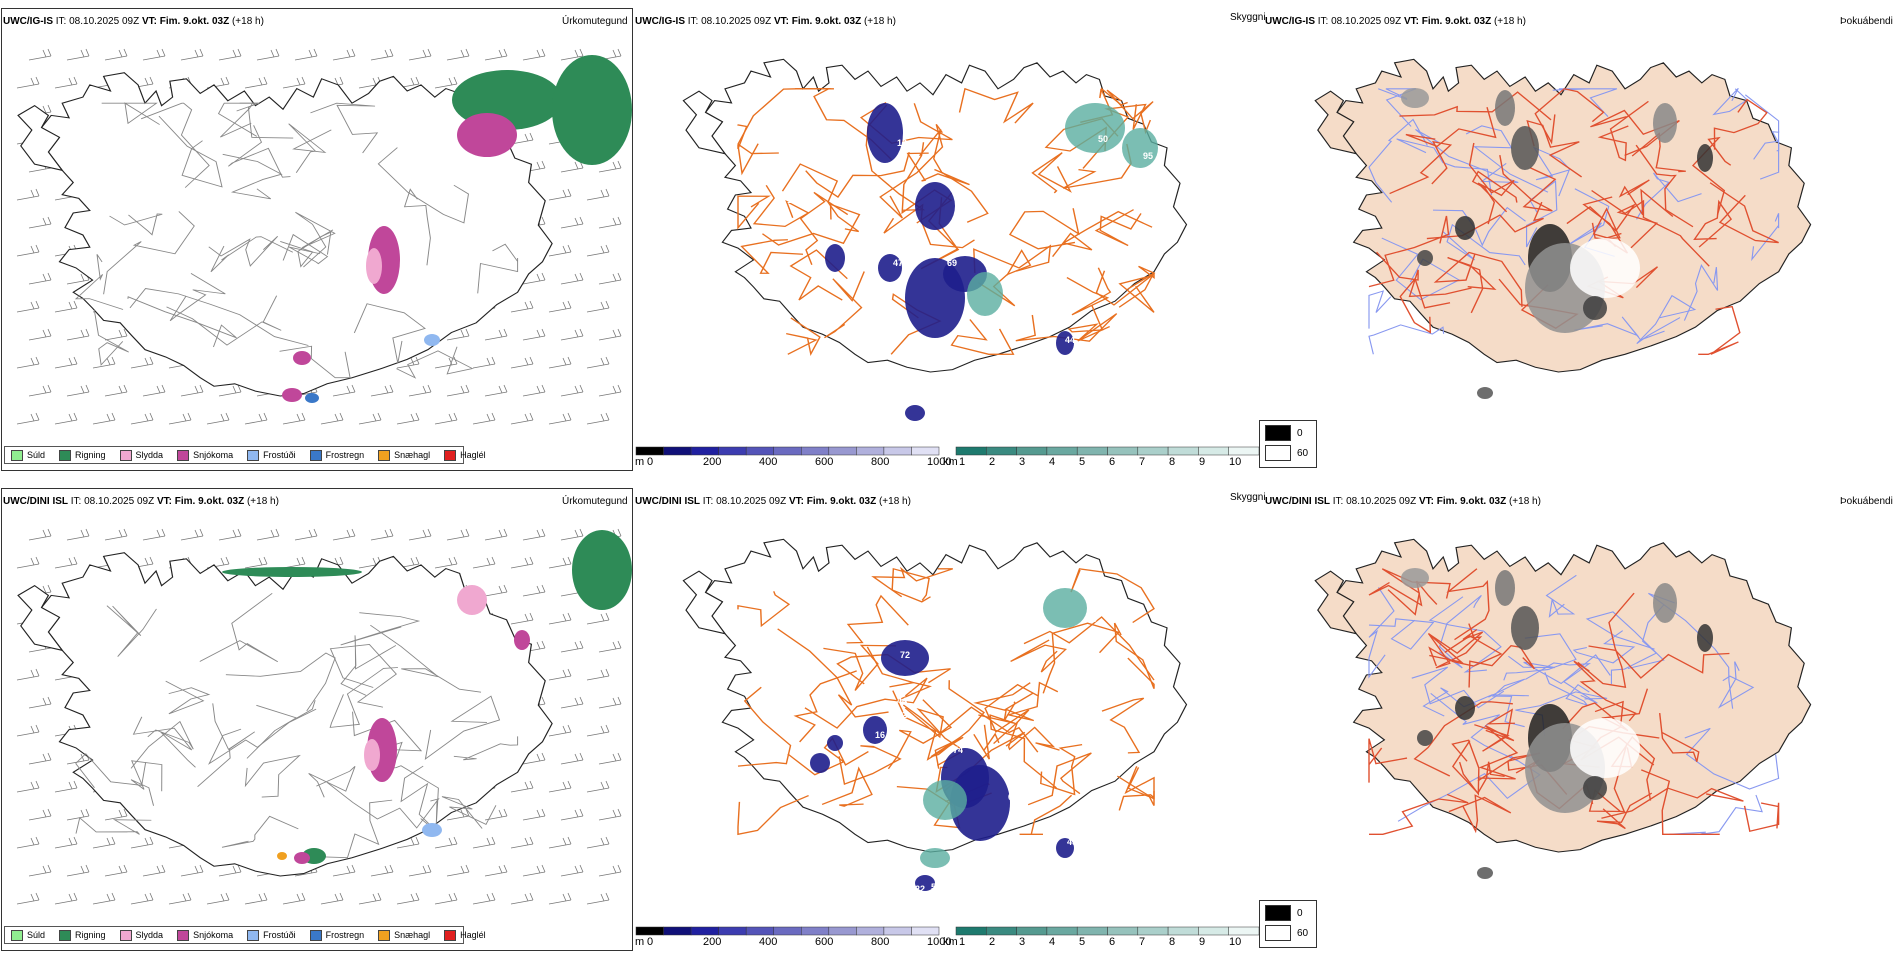  Describe the element at coordinates (324, 716) in the screenshot. I see `precip-type-map` at that location.